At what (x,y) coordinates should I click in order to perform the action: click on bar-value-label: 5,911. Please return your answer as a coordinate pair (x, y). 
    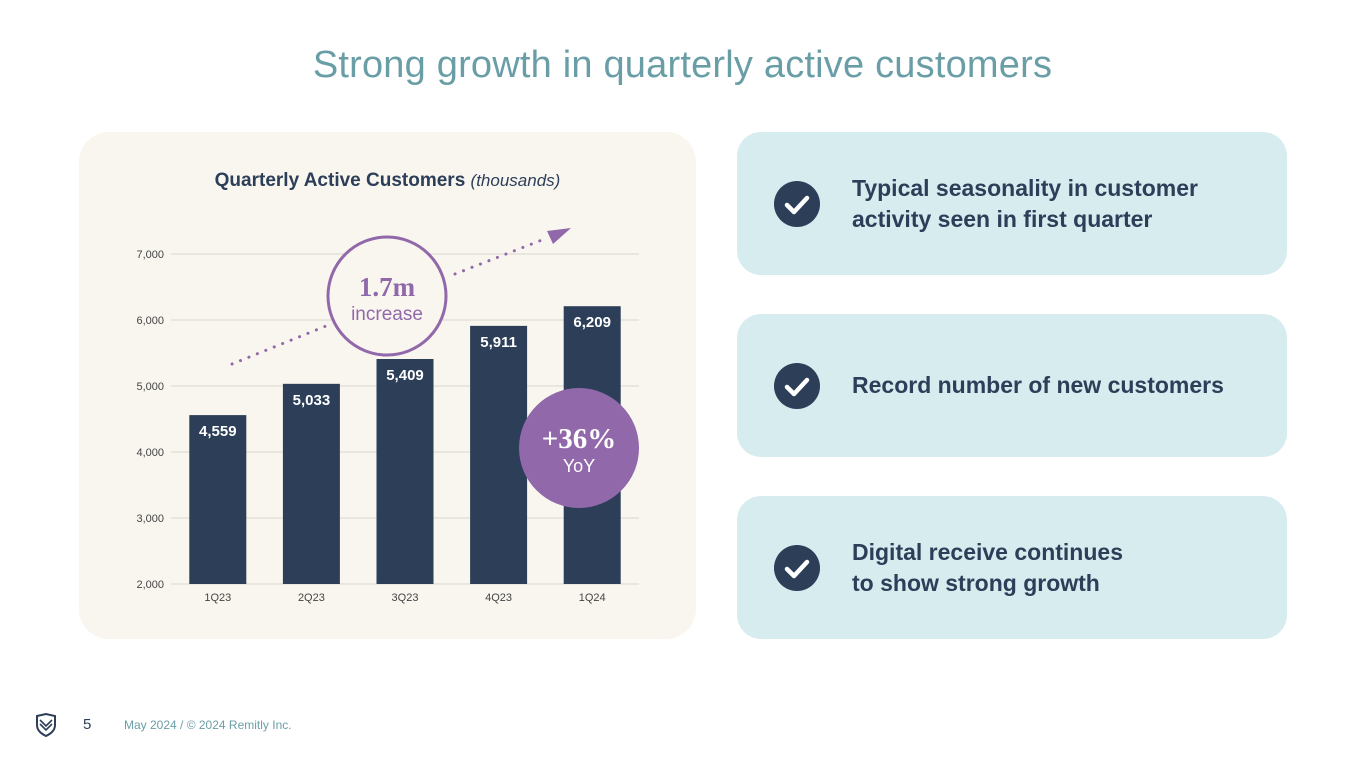
    Looking at the image, I should click on (498, 342).